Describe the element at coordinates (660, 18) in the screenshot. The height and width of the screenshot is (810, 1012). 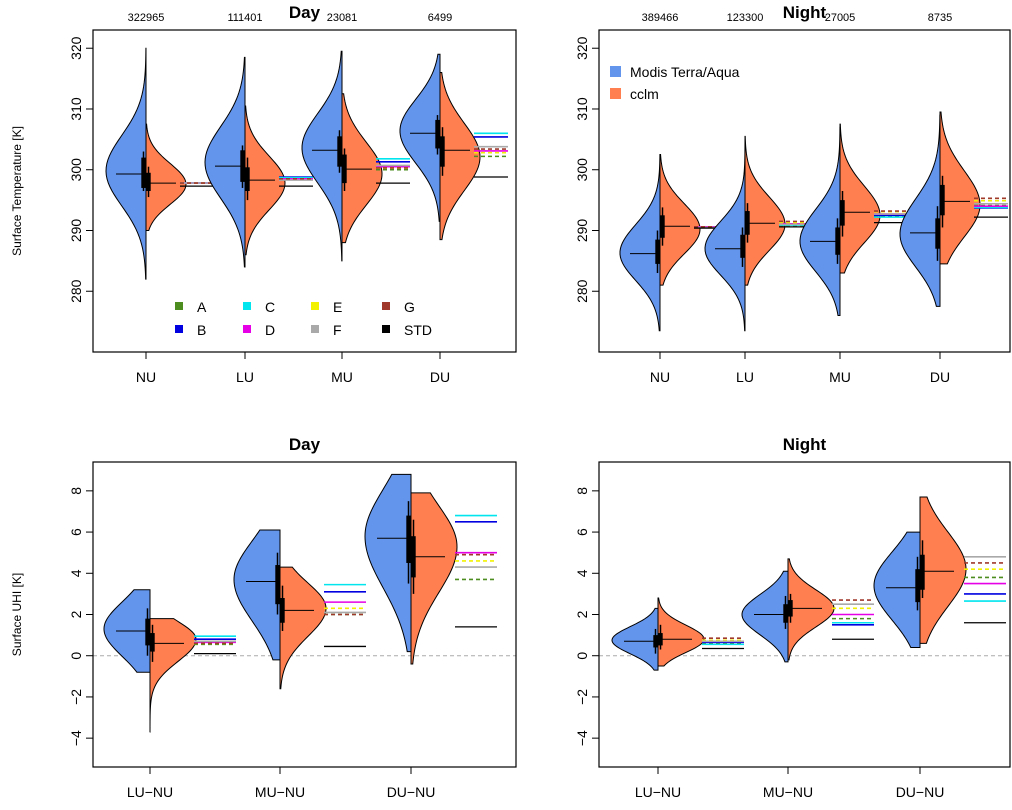
I see `sample-count: 389466` at that location.